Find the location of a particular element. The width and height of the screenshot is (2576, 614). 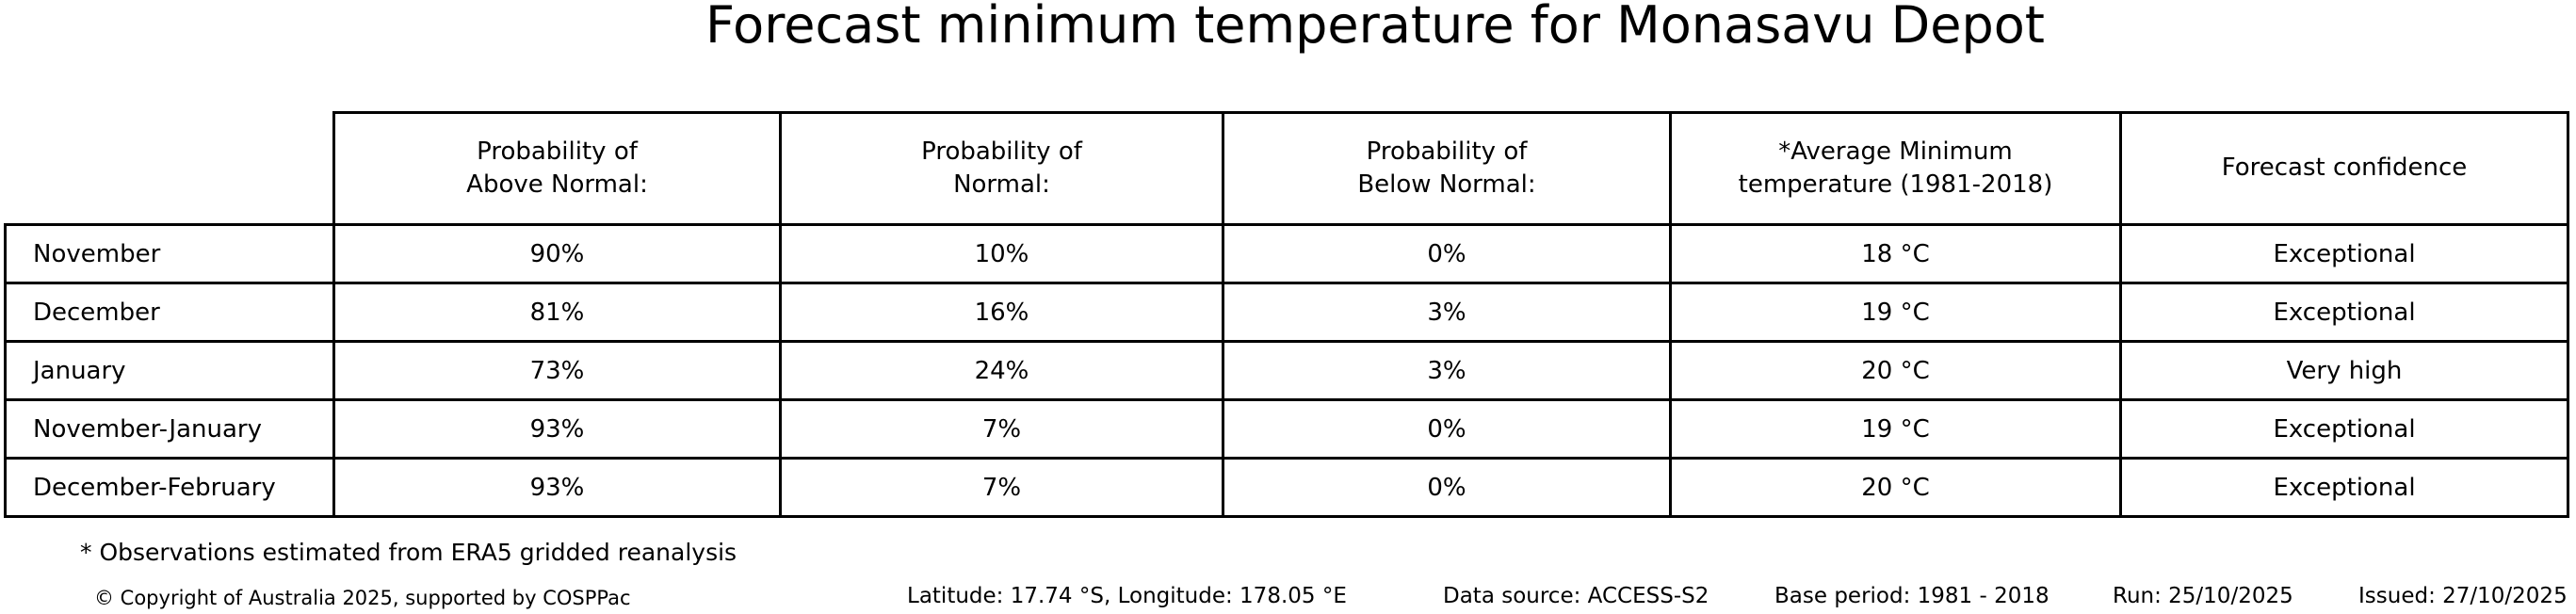

table-cell-normal: 16% is located at coordinates (1001, 312).